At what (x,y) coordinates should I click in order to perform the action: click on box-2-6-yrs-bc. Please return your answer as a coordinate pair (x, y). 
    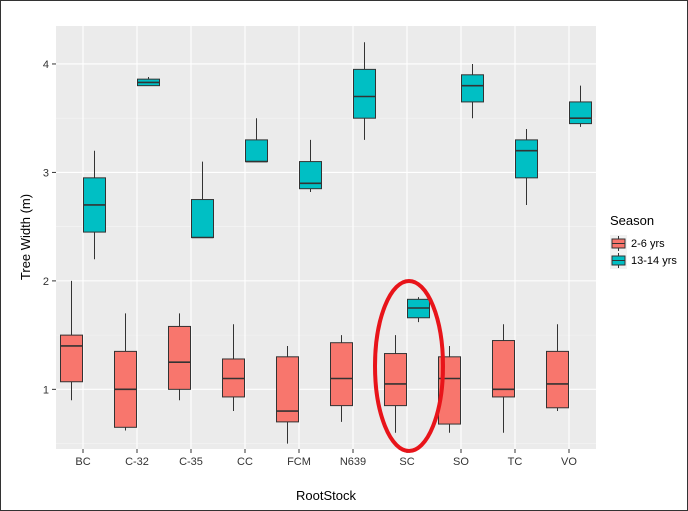
    Looking at the image, I should click on (71, 340).